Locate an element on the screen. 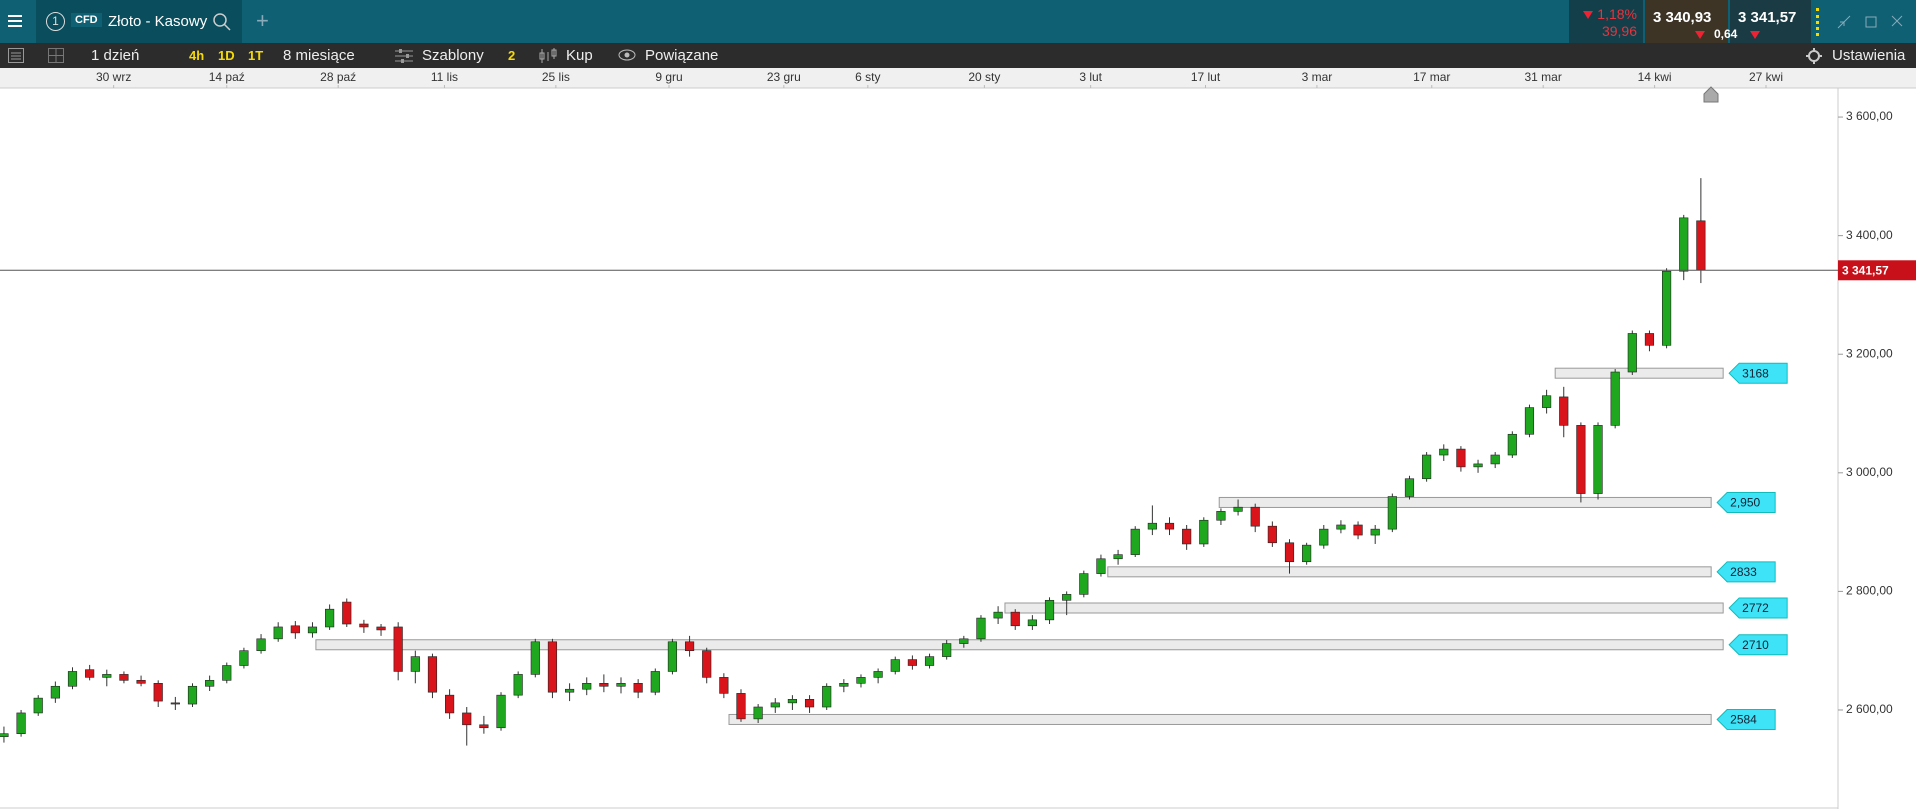 The width and height of the screenshot is (1916, 809). instrument-tab: 1 CFD Złoto - Kasowy is located at coordinates (139, 21).